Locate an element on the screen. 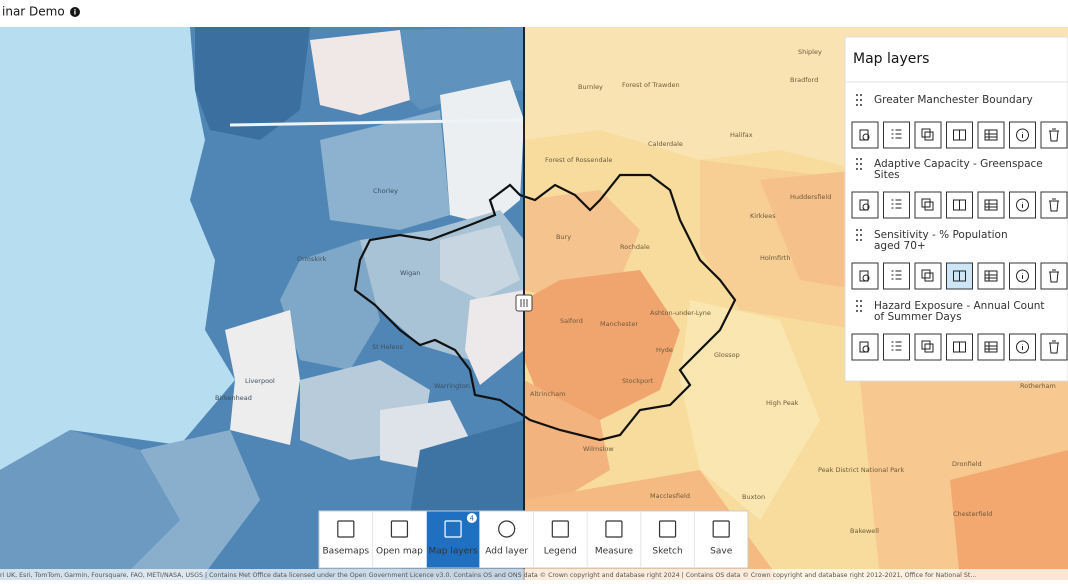 The height and width of the screenshot is (584, 1068). tool-label: Basemaps is located at coordinates (346, 552).